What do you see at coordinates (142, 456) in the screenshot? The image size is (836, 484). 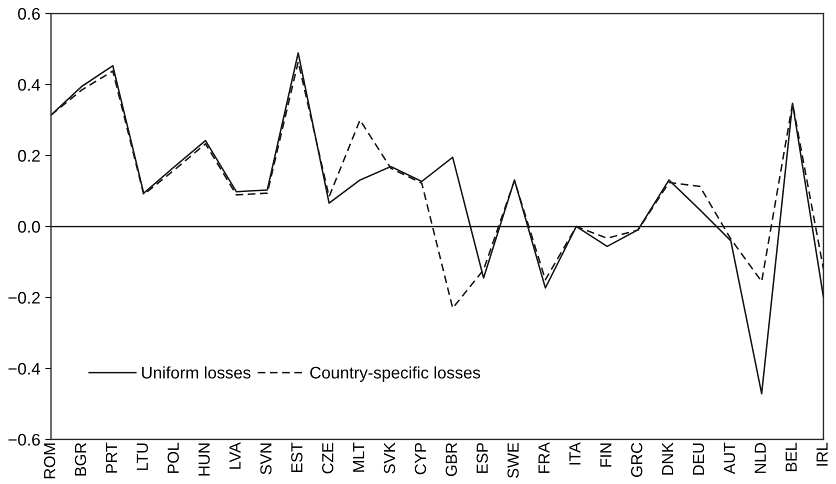 I see `x-tick-label: LTU` at bounding box center [142, 456].